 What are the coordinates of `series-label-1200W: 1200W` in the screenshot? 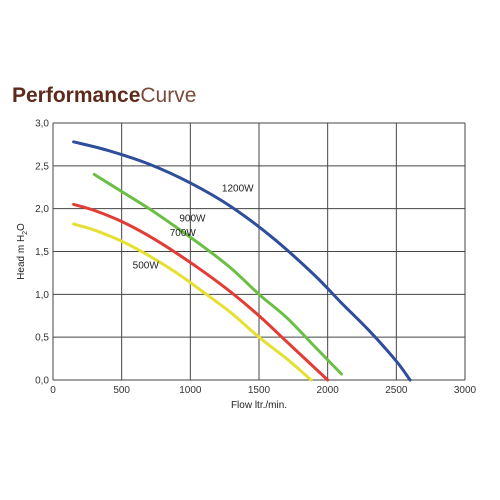 It's located at (238, 189).